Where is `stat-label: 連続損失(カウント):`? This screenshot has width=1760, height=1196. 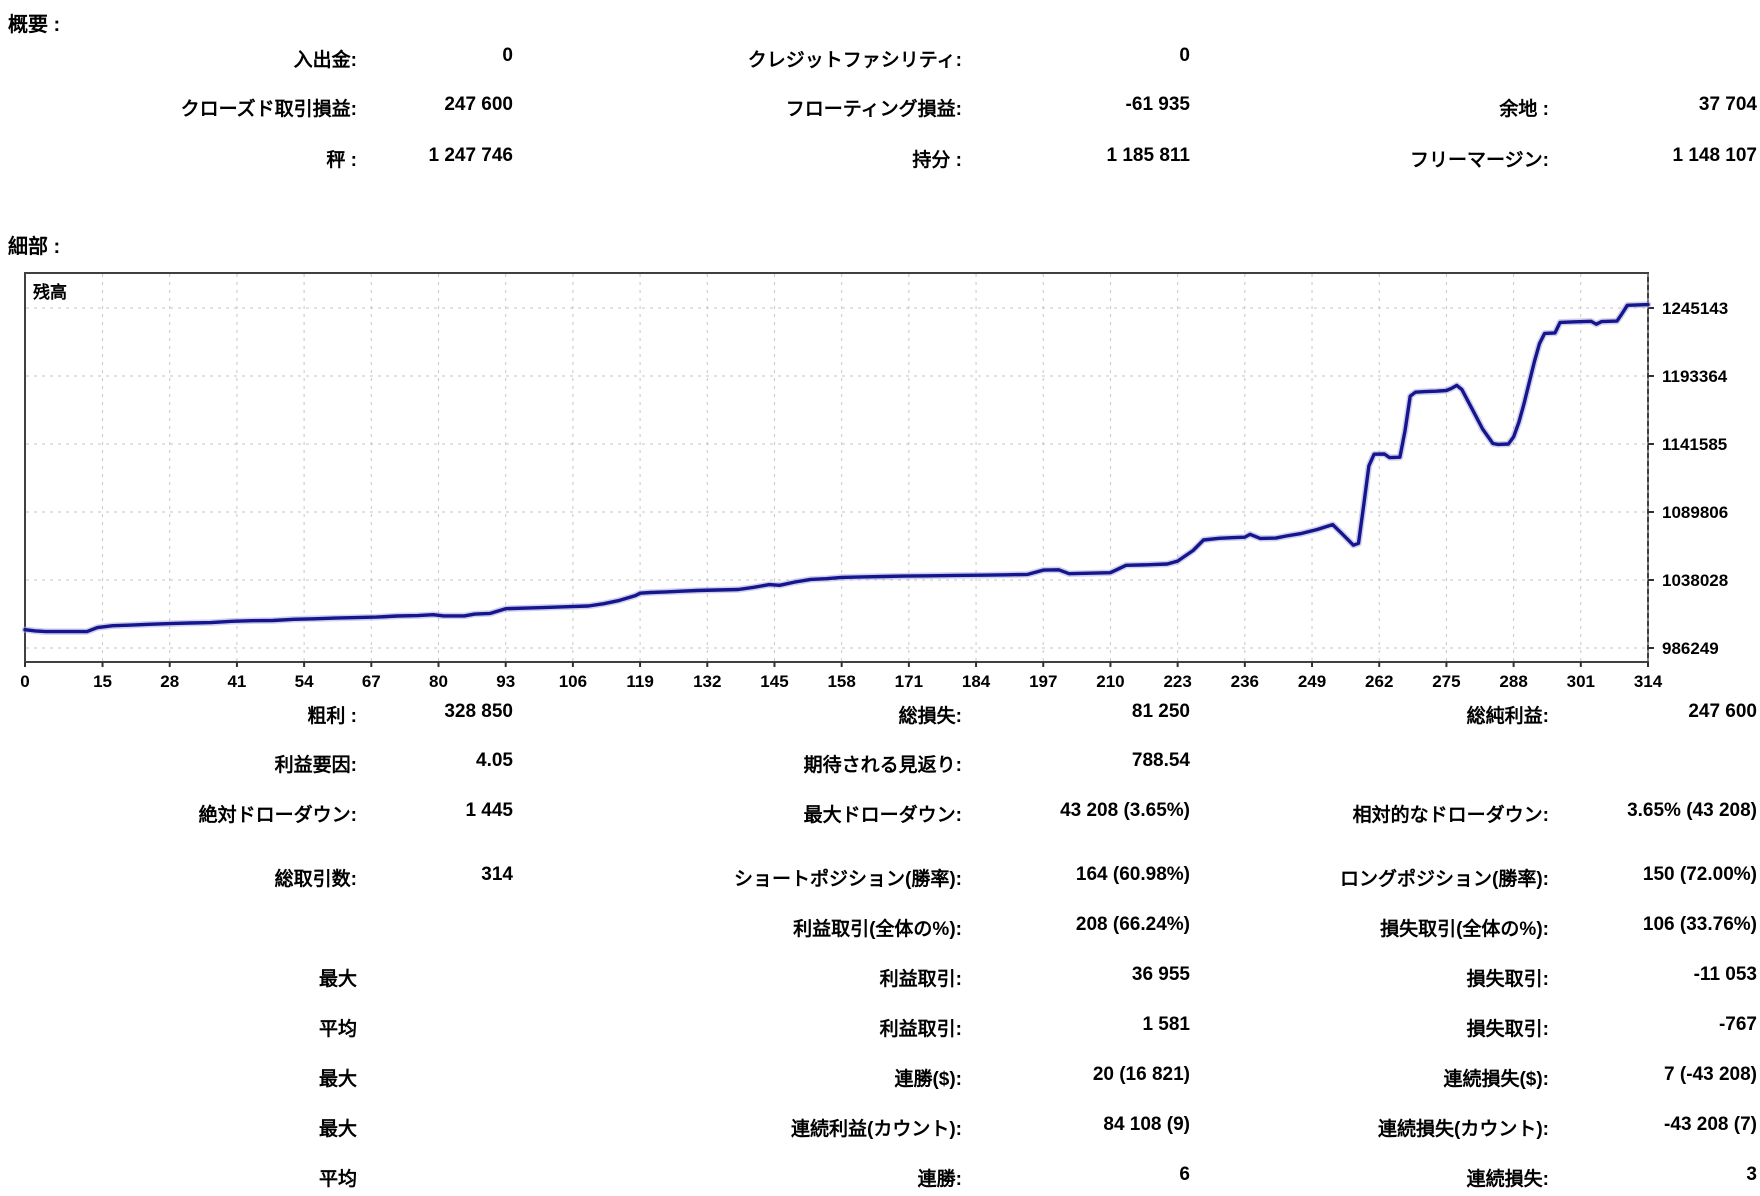
stat-label: 連続損失(カウント): is located at coordinates (1463, 1129).